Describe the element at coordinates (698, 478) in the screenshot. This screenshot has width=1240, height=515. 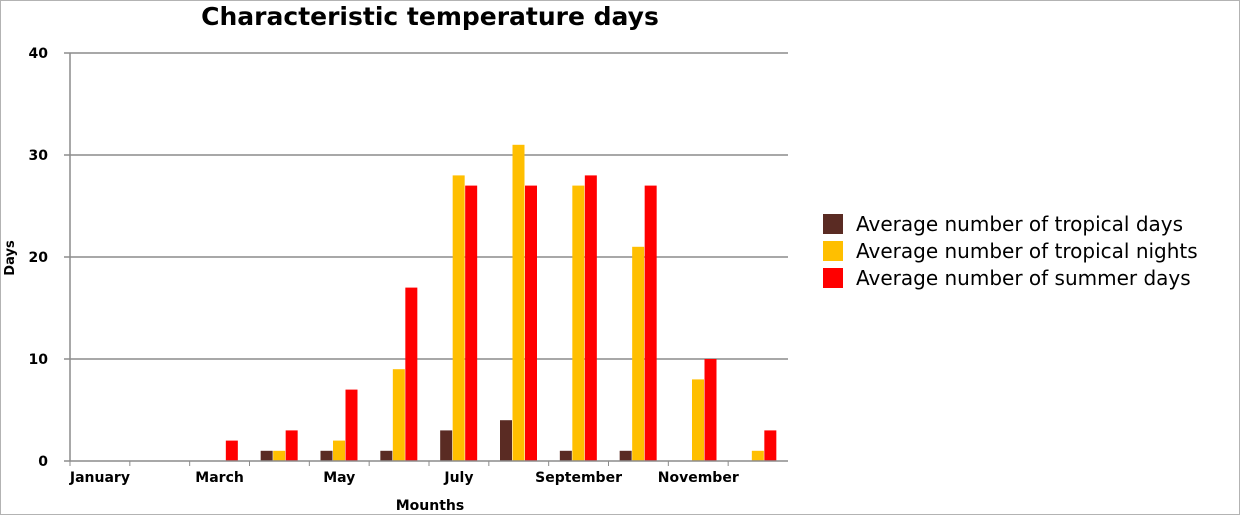
I see `x-tick-label: November` at that location.